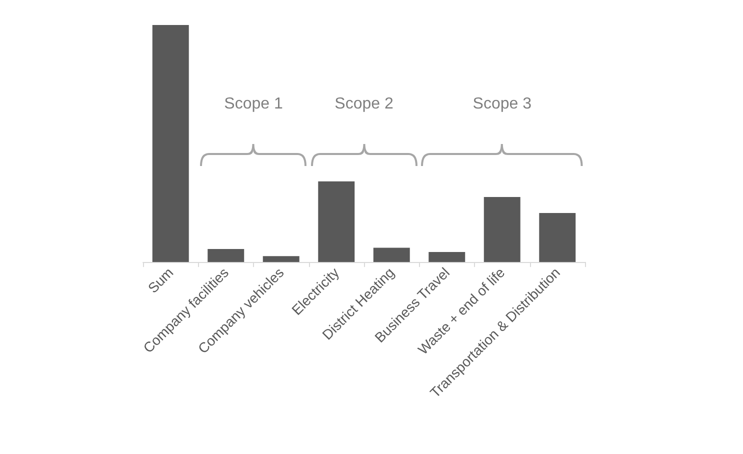  What do you see at coordinates (253, 104) in the screenshot?
I see `annotation: Scope 1` at bounding box center [253, 104].